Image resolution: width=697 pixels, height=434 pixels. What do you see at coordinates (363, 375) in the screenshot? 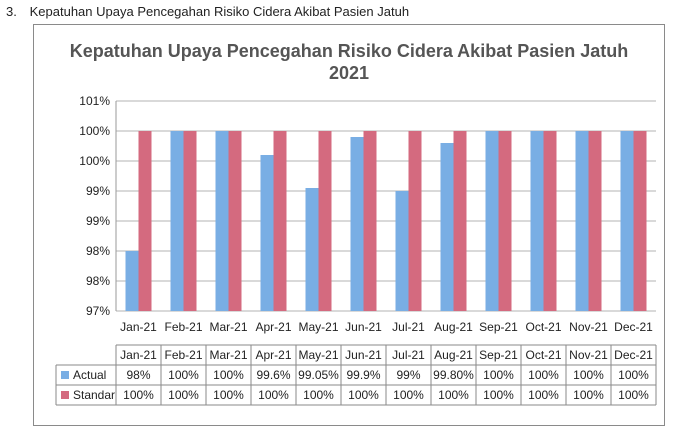
I see `table-value-cell: 99.9%` at bounding box center [363, 375].